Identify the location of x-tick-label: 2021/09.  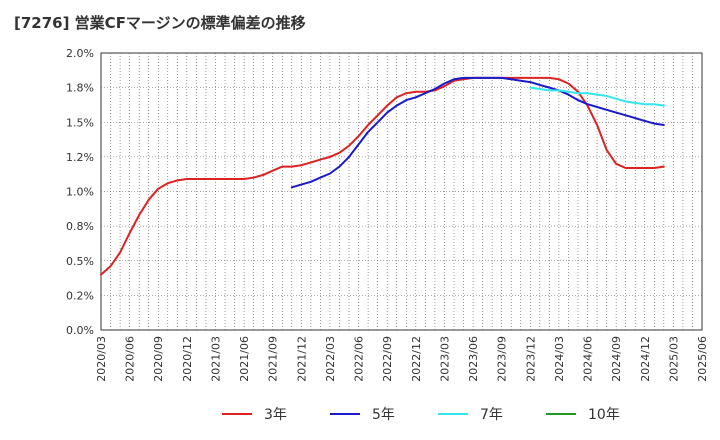
(273, 359).